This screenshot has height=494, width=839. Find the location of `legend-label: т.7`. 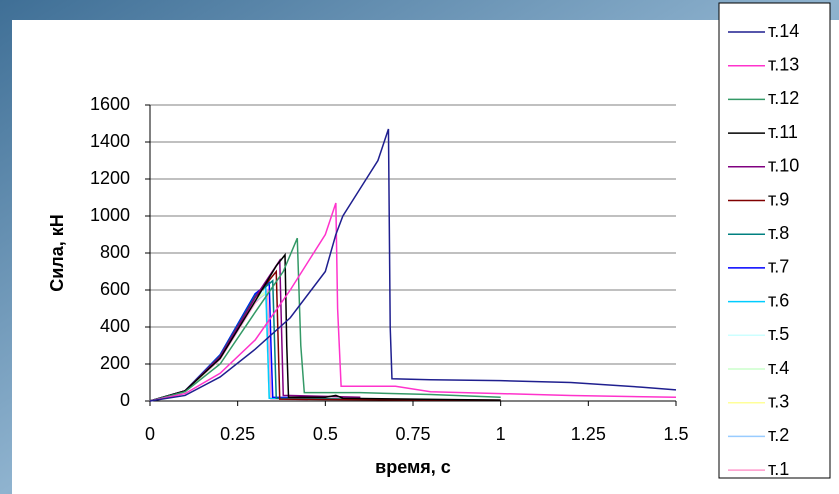

legend-label: т.7 is located at coordinates (778, 267).